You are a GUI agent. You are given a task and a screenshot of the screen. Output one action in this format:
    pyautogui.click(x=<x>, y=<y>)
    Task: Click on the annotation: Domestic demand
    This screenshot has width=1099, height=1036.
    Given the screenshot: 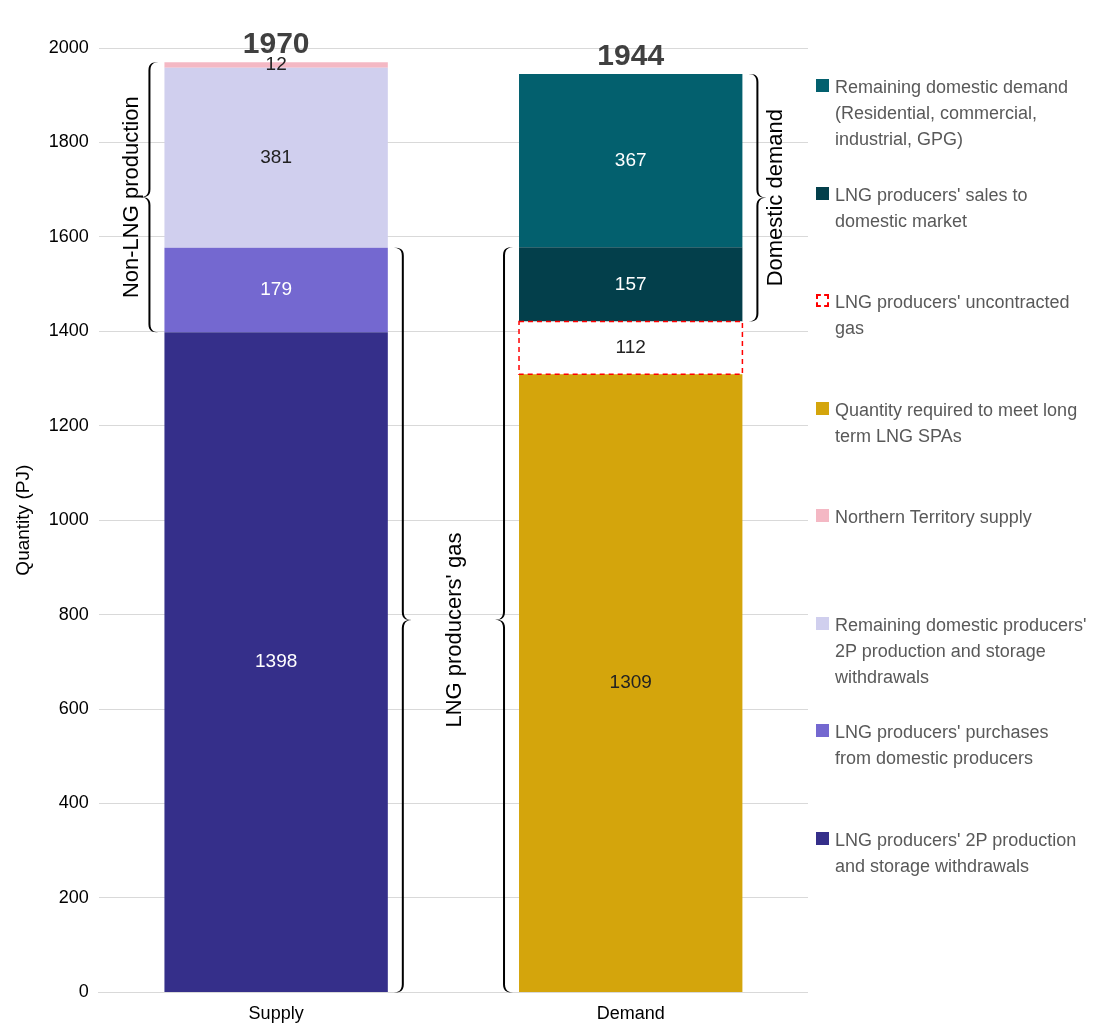 What is the action you would take?
    pyautogui.click(x=775, y=198)
    